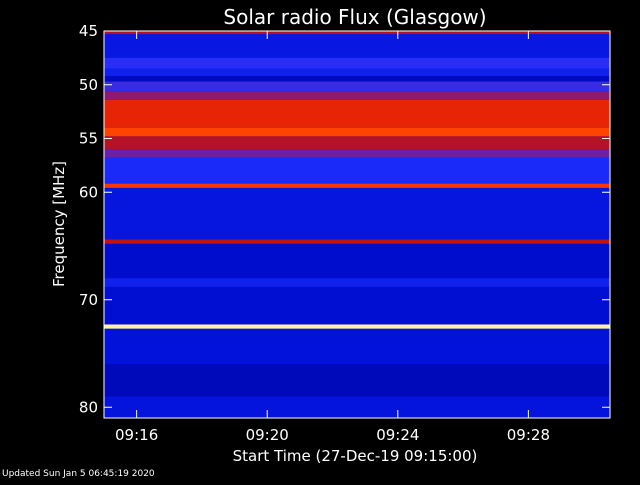 The height and width of the screenshot is (485, 640). What do you see at coordinates (78, 474) in the screenshot?
I see `updated-timestamp: Updated Sun Jan 5 06:45:19 2020` at bounding box center [78, 474].